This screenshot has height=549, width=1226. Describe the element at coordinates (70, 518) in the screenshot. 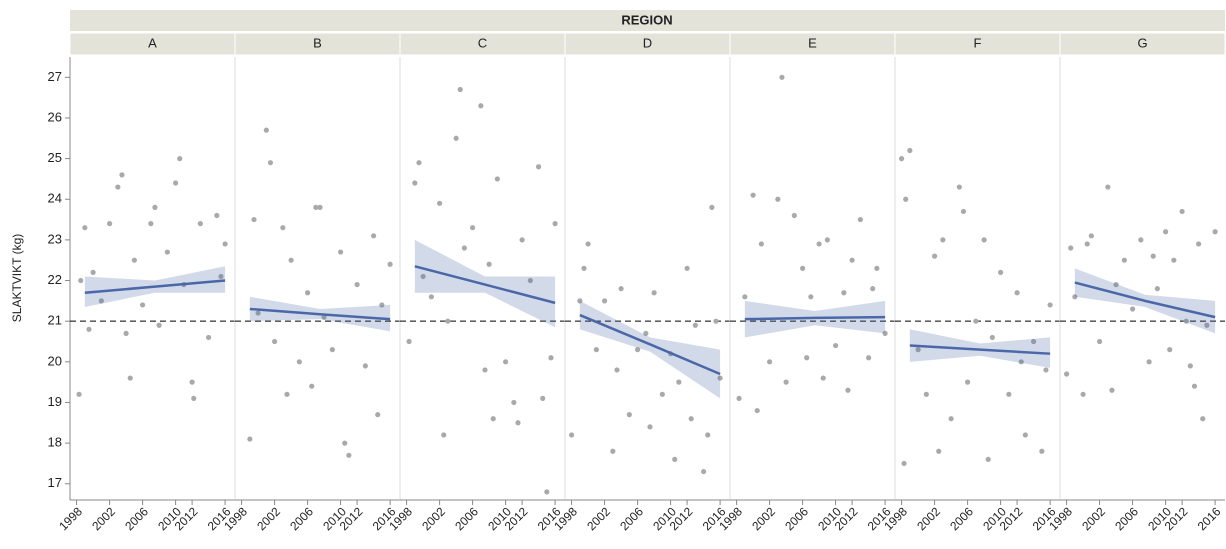

I see `x-tick-label: 1998` at that location.